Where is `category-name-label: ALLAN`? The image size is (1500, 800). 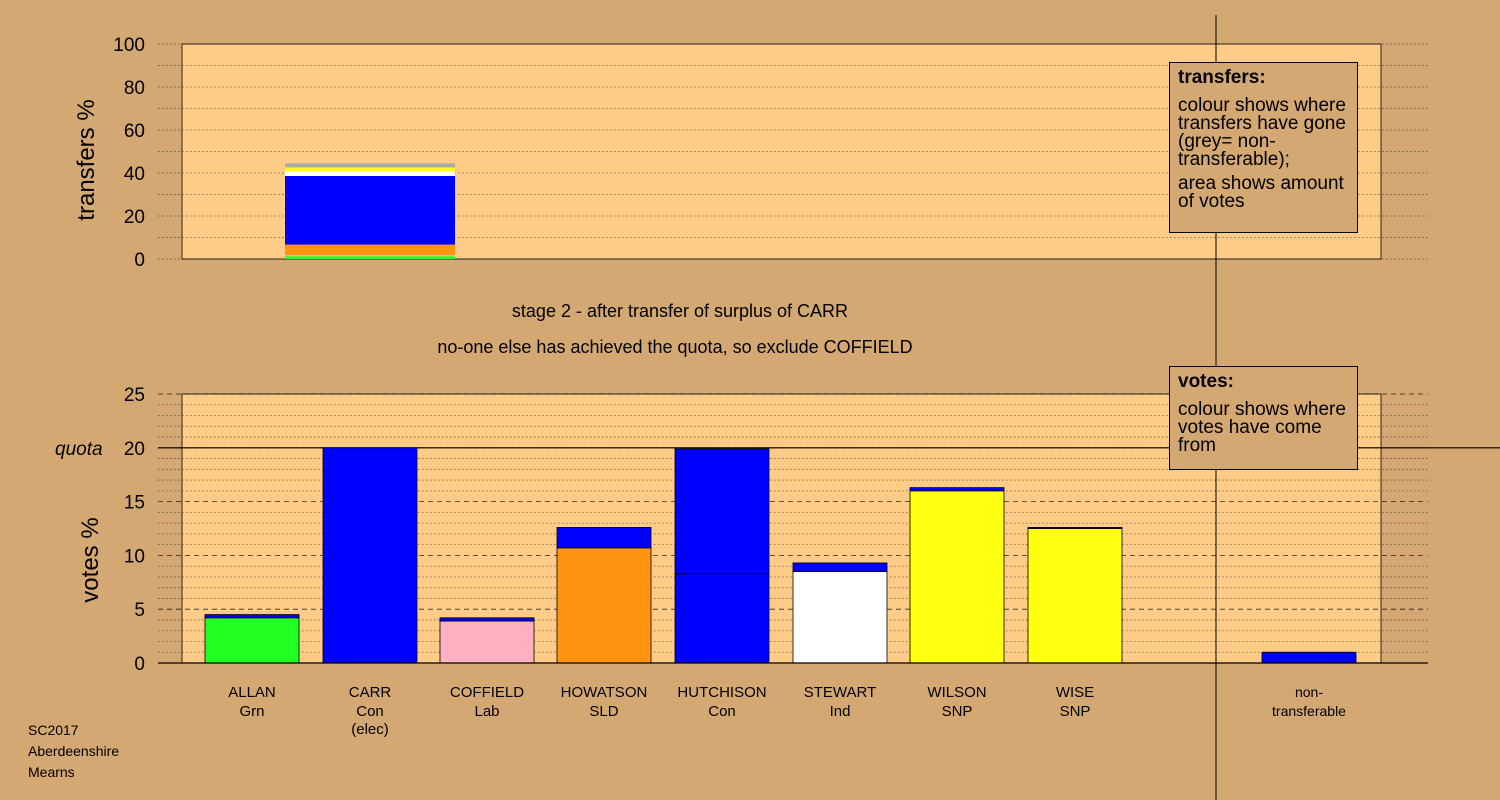 category-name-label: ALLAN is located at coordinates (252, 692).